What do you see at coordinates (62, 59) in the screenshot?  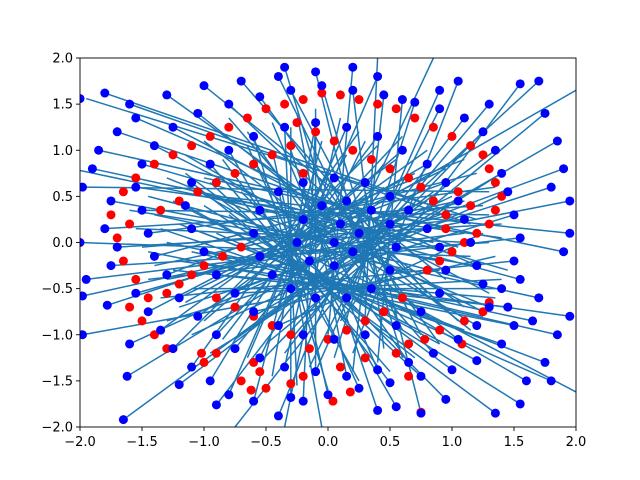 I see `y-tick-label: 2.0` at bounding box center [62, 59].